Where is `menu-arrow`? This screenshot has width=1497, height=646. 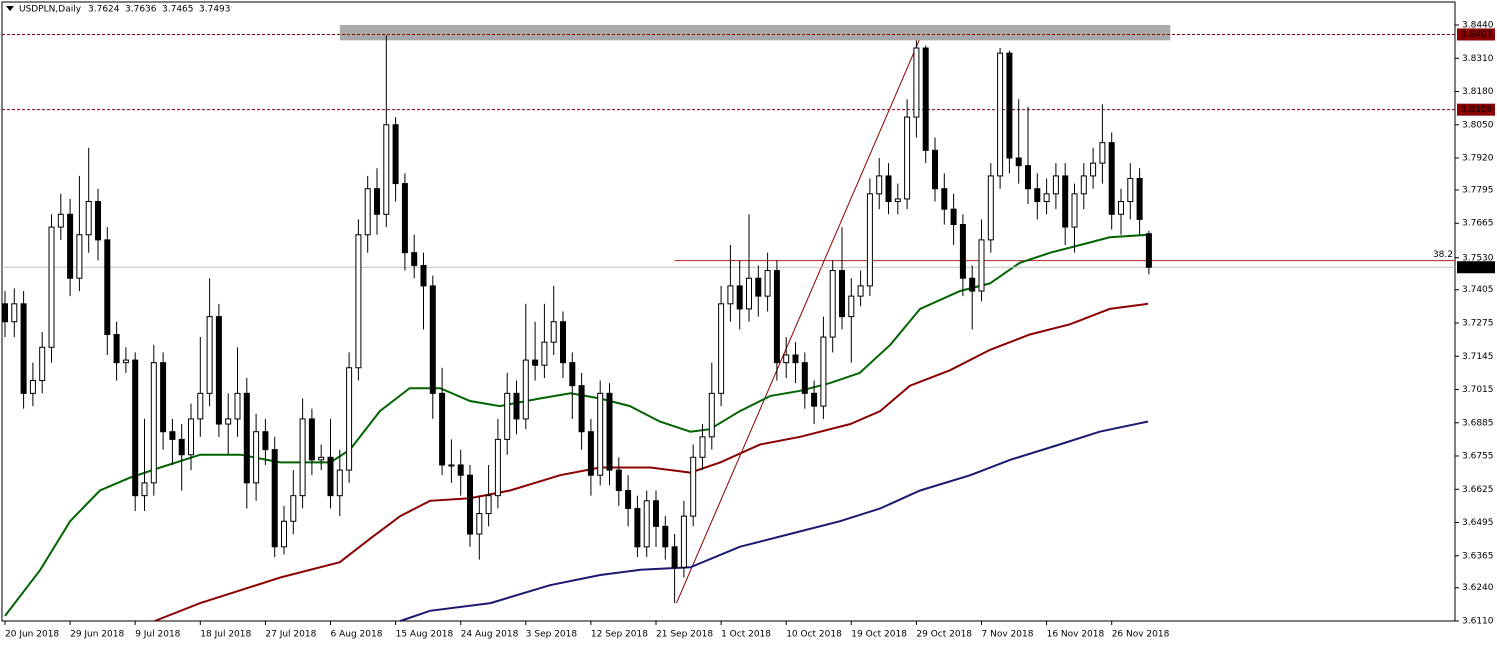 menu-arrow is located at coordinates (10, 8).